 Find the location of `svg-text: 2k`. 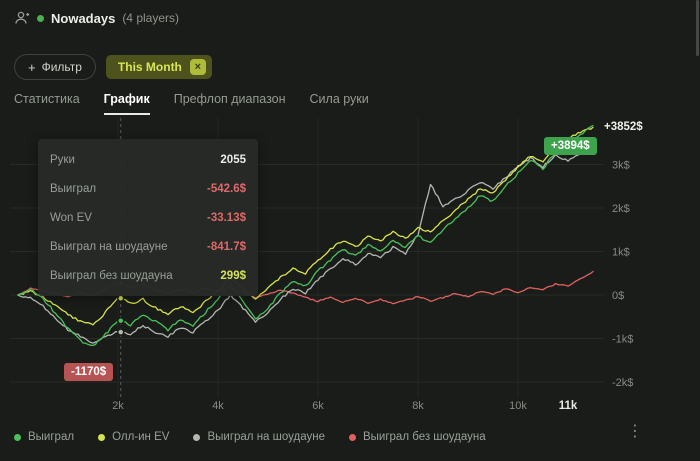

svg-text: 2k is located at coordinates (118, 406).